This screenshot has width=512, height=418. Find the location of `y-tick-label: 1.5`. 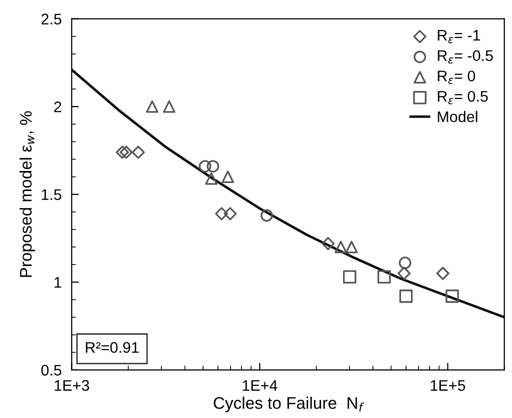

y-tick-label: 1.5 is located at coordinates (52, 194).